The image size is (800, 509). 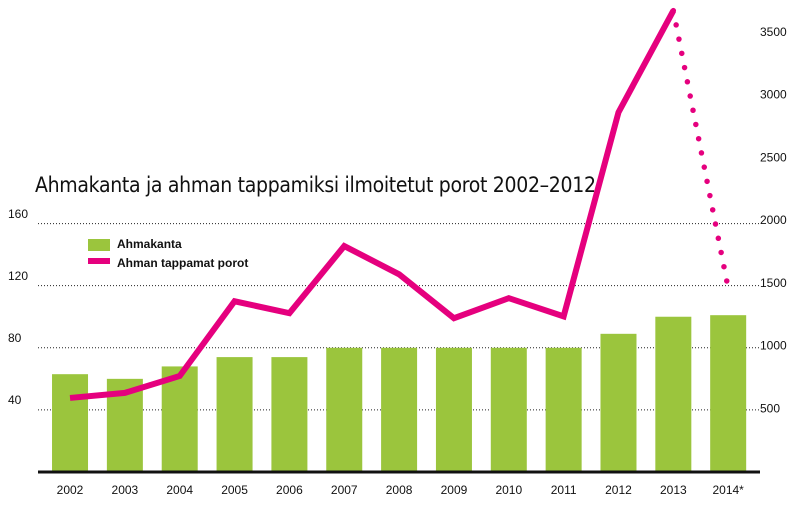 I want to click on y2-tick-label: 1500, so click(x=773, y=283).